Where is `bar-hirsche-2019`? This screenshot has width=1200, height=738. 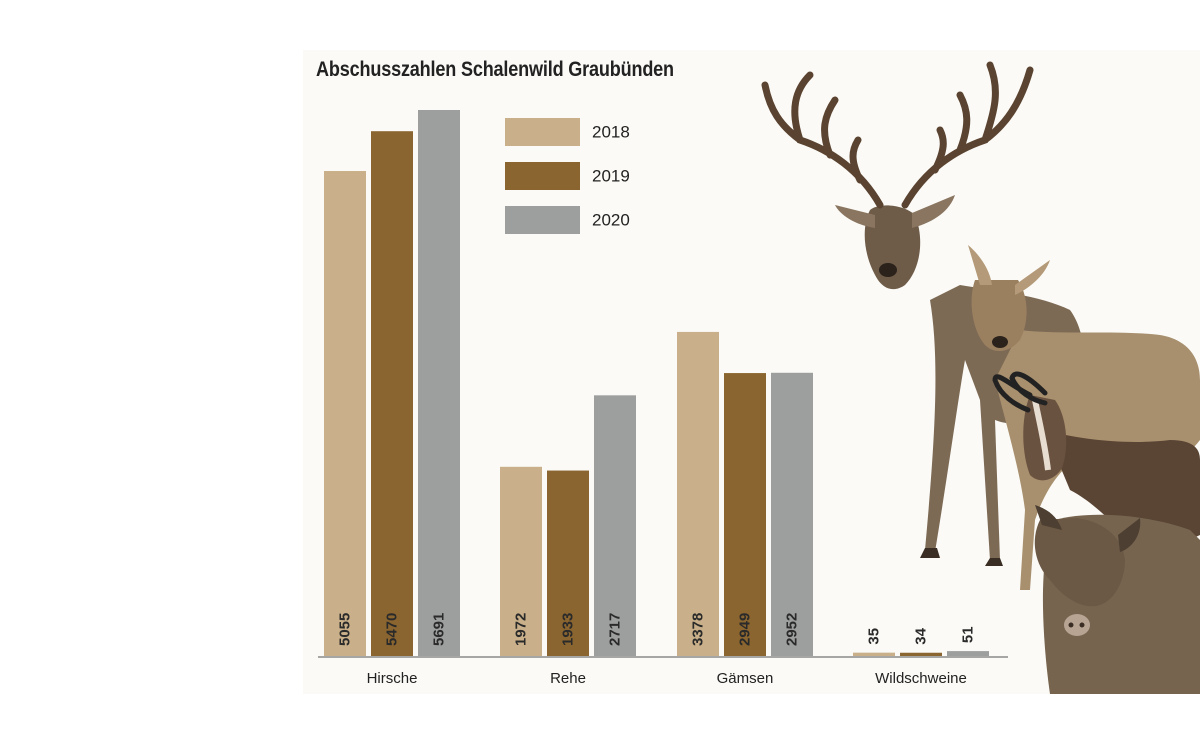 bar-hirsche-2019 is located at coordinates (392, 394).